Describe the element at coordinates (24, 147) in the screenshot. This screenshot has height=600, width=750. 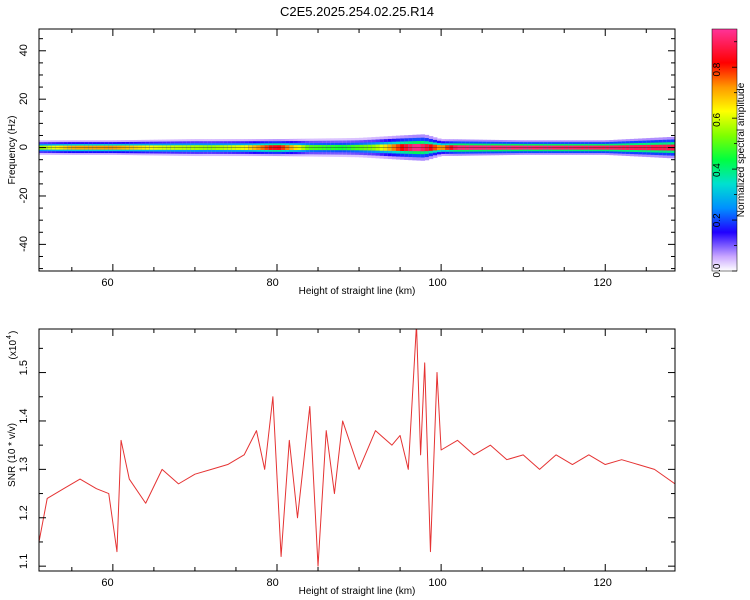
I see `heatmap-ytick-2: 0` at that location.